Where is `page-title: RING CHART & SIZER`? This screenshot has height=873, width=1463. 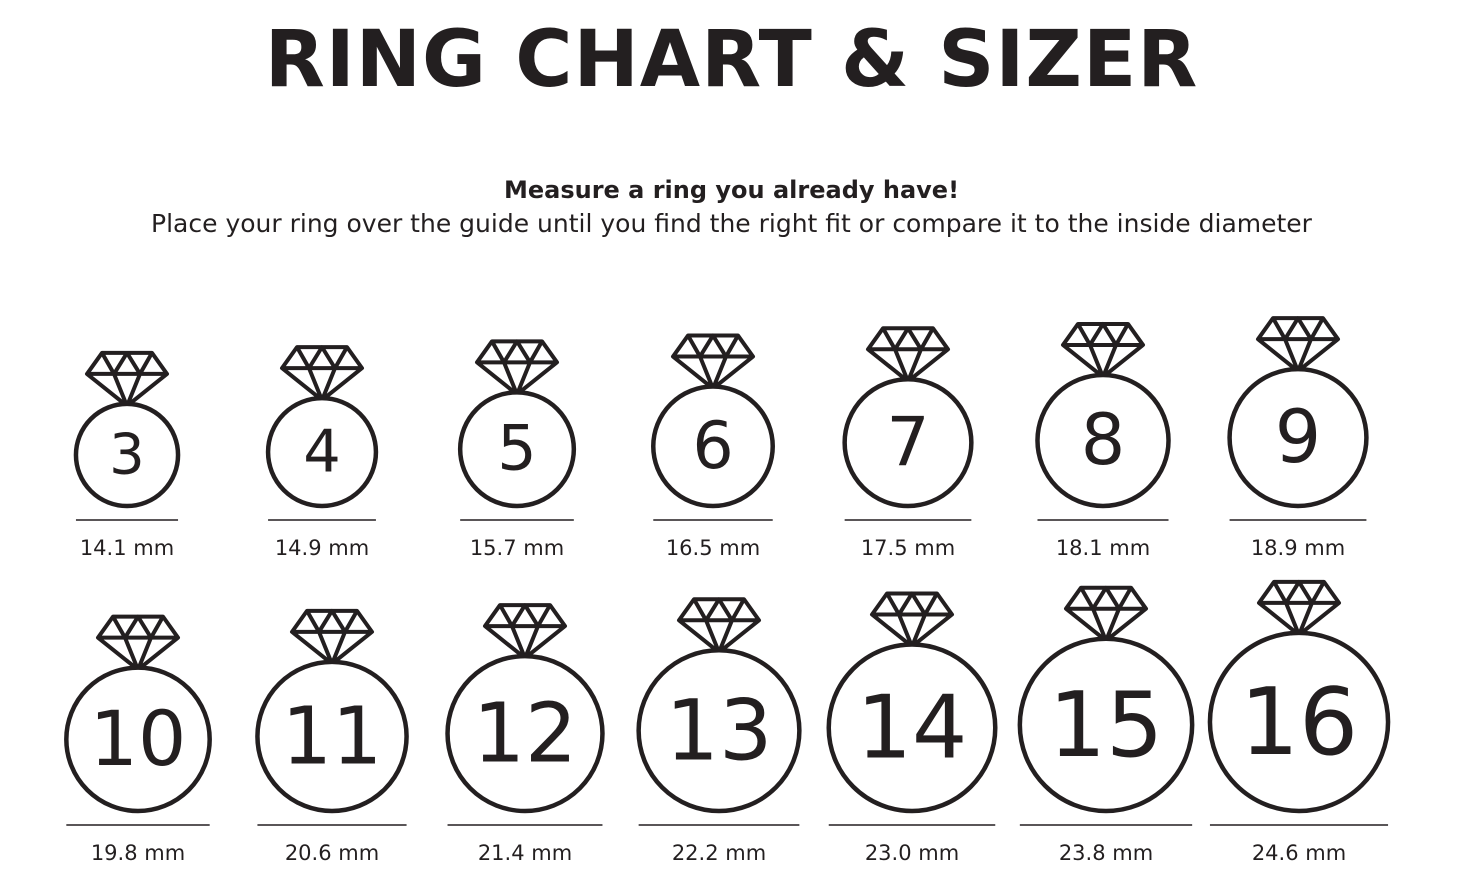 page-title: RING CHART & SIZER is located at coordinates (731, 60).